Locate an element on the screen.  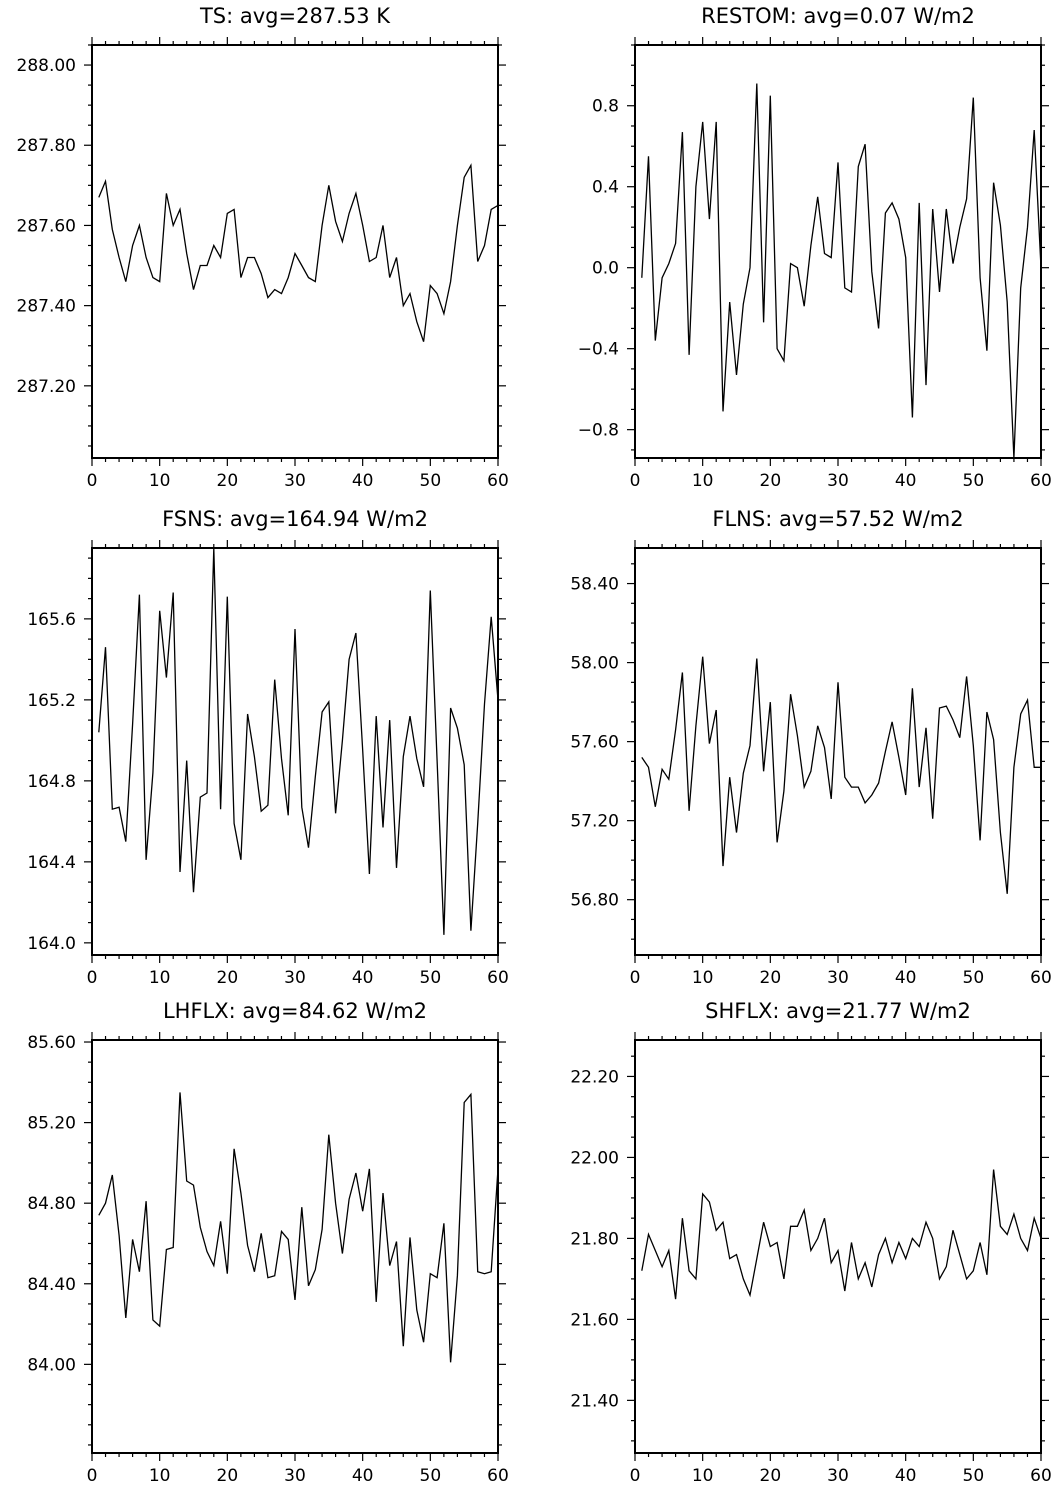
series-line-lhflx is located at coordinates (298, 1227).